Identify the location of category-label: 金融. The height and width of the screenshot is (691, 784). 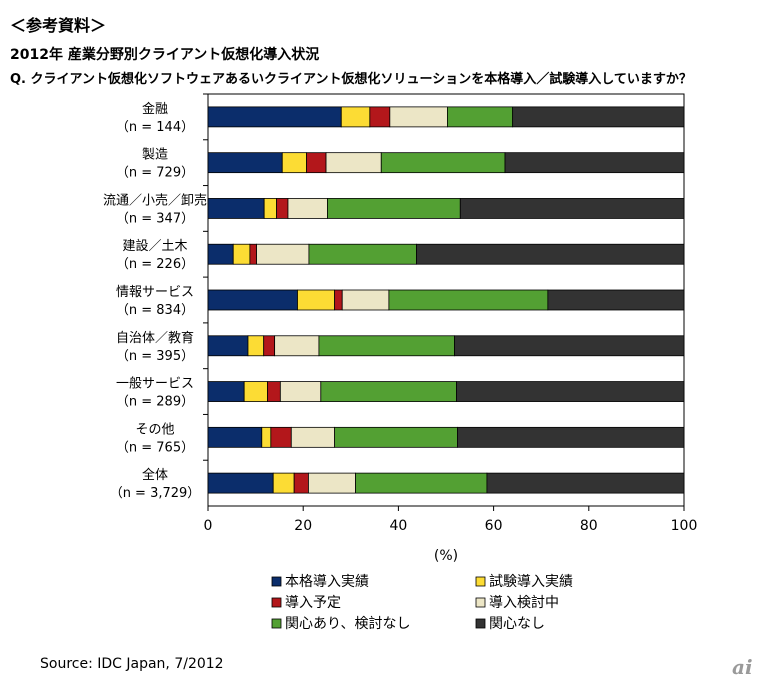
(155, 109).